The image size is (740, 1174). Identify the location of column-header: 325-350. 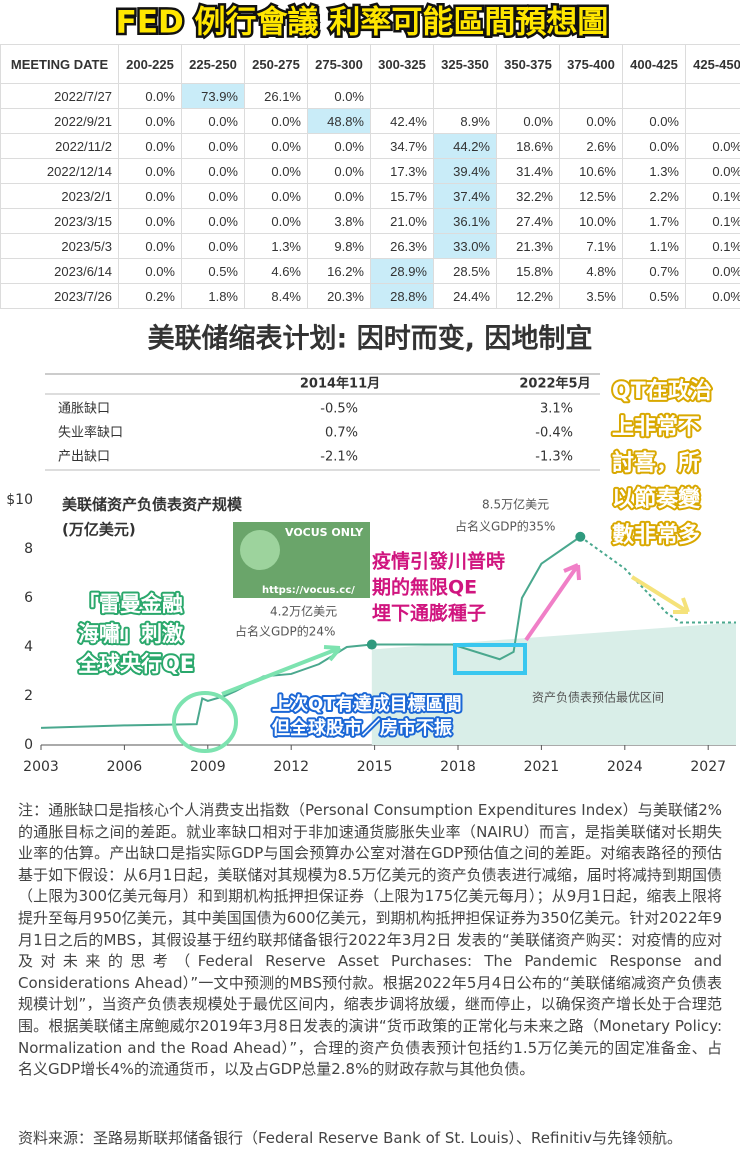
(465, 64).